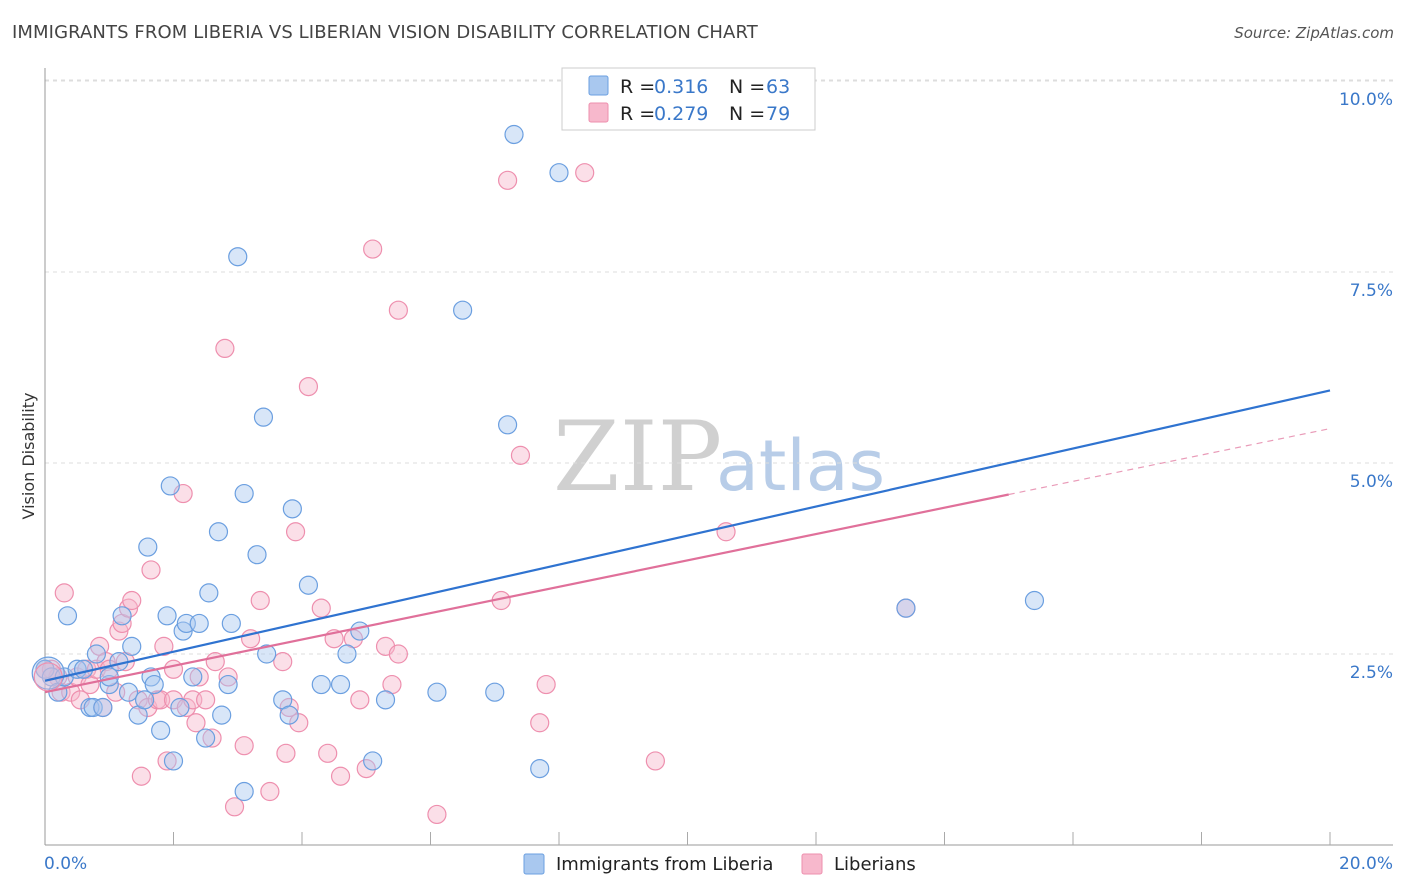  What do you see at coordinates (778, 87) in the screenshot?
I see `legend-n-value-1: 63` at bounding box center [778, 87].